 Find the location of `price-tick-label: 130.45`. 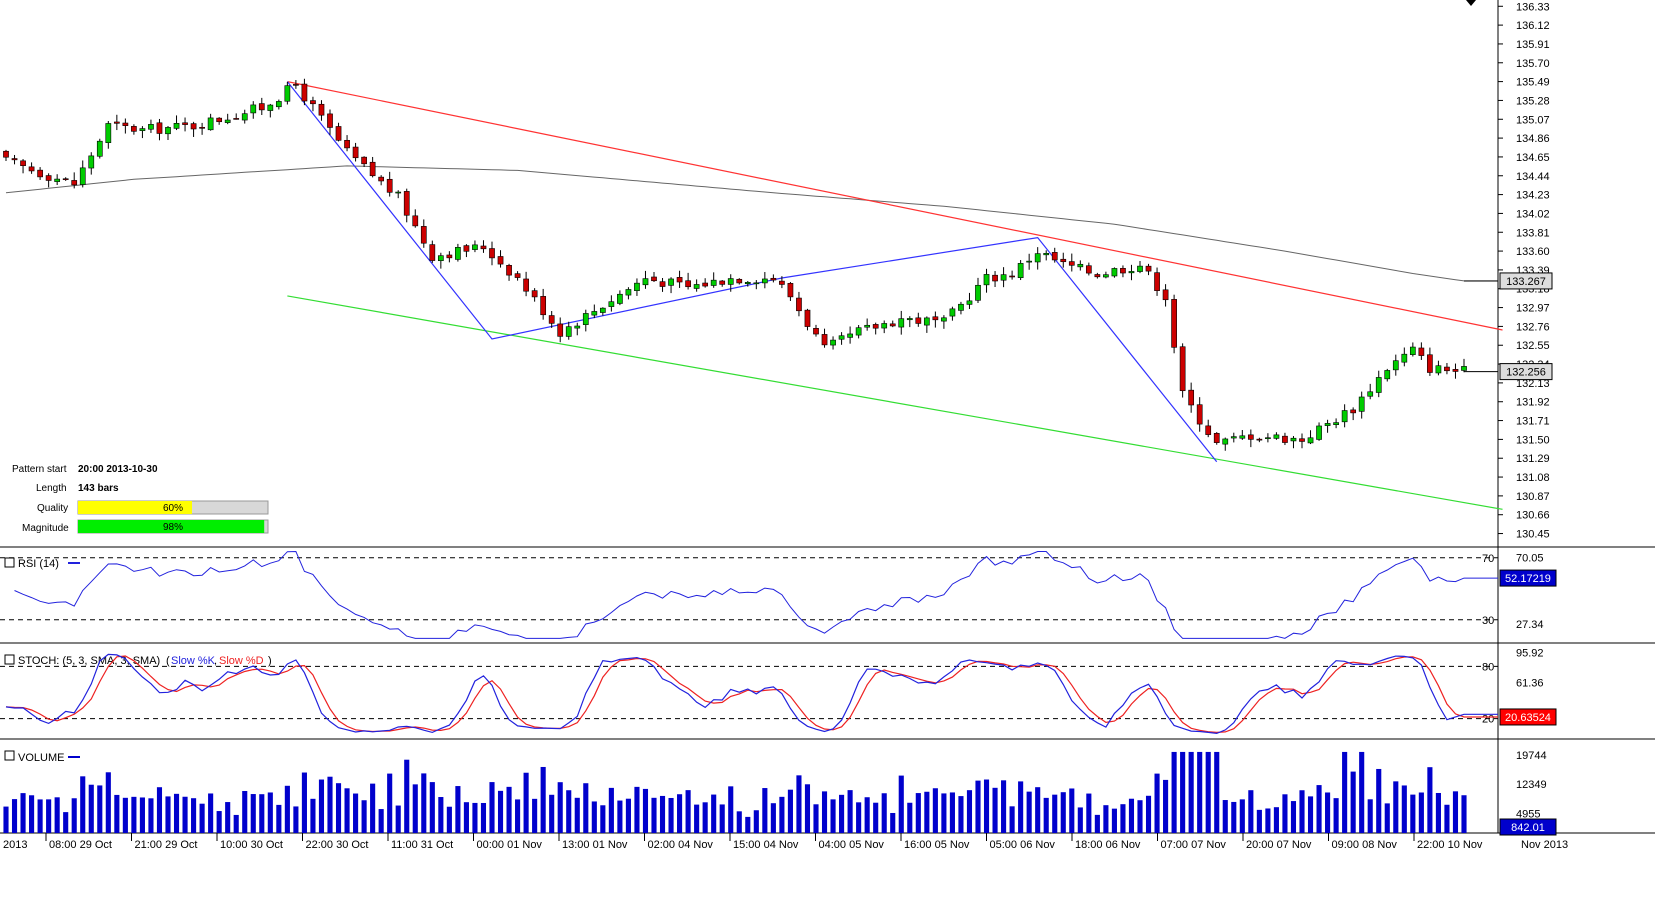

price-tick-label: 130.45 is located at coordinates (1533, 535).